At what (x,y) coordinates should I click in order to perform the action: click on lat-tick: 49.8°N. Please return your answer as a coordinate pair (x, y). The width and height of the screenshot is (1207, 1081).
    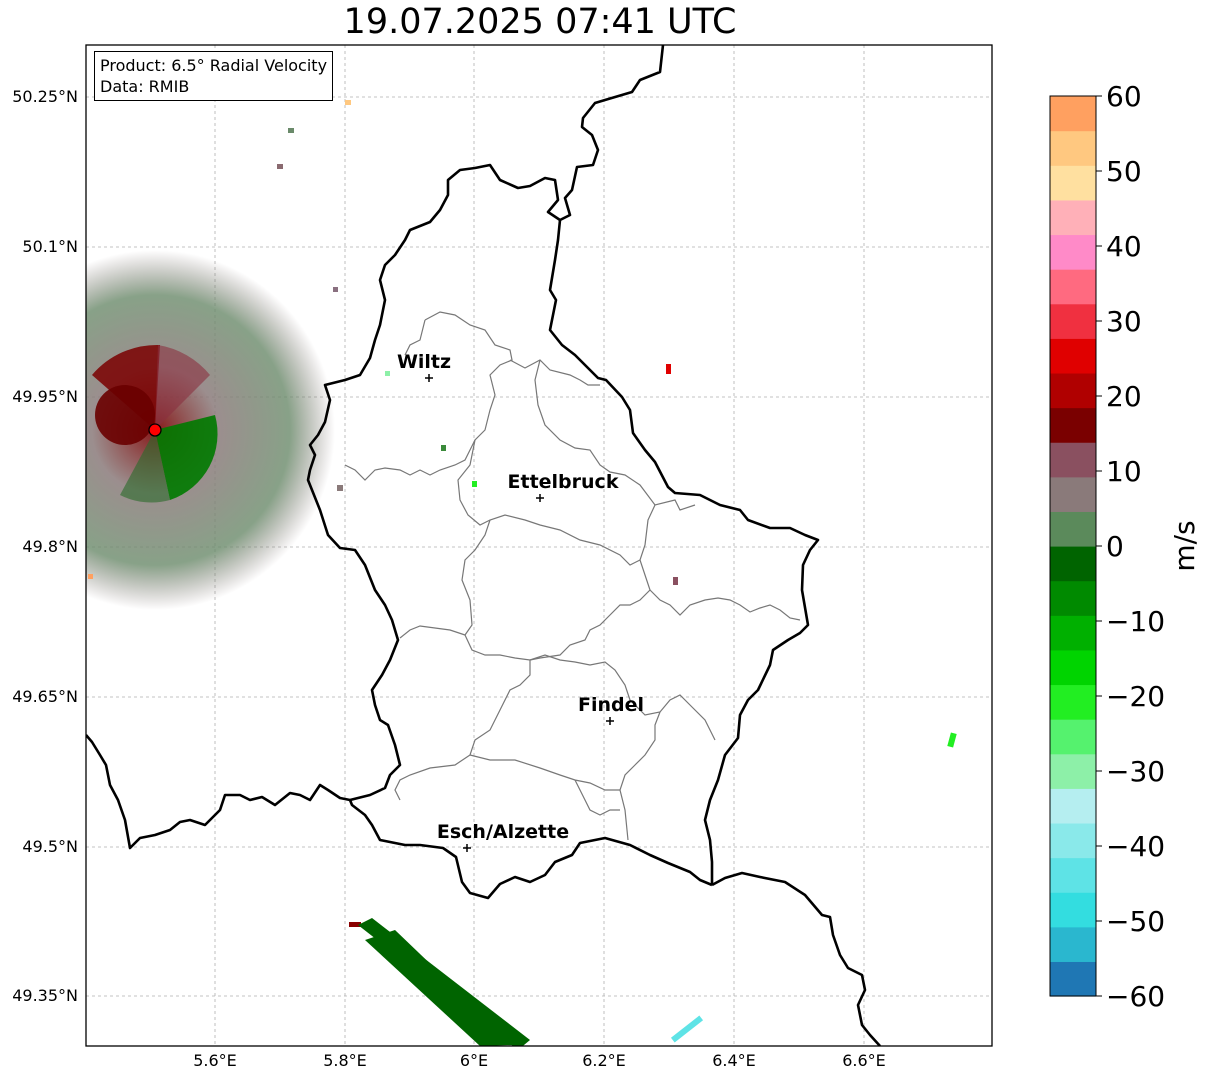
    Looking at the image, I should click on (50, 546).